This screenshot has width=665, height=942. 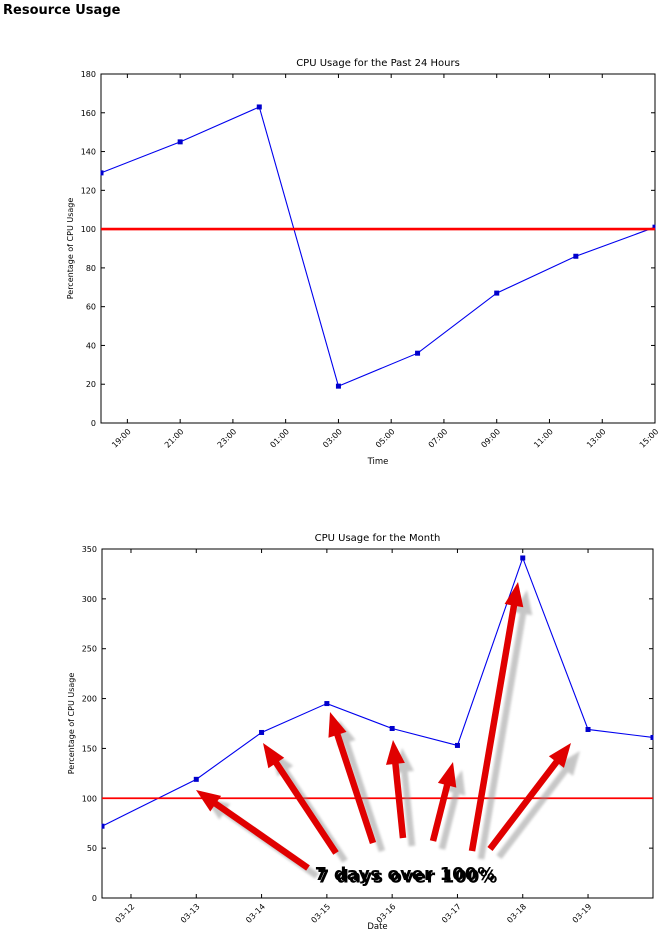 I want to click on x-tick-label: 03-14, so click(x=255, y=913).